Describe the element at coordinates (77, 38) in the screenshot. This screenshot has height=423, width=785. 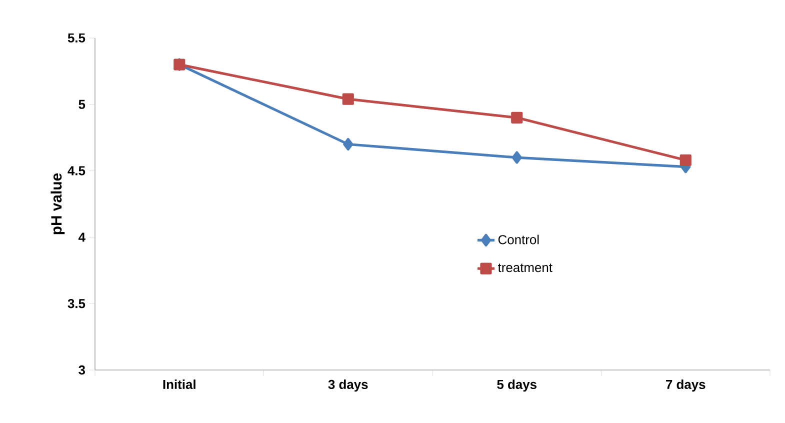
I see `y-tick-label: 5.5` at that location.